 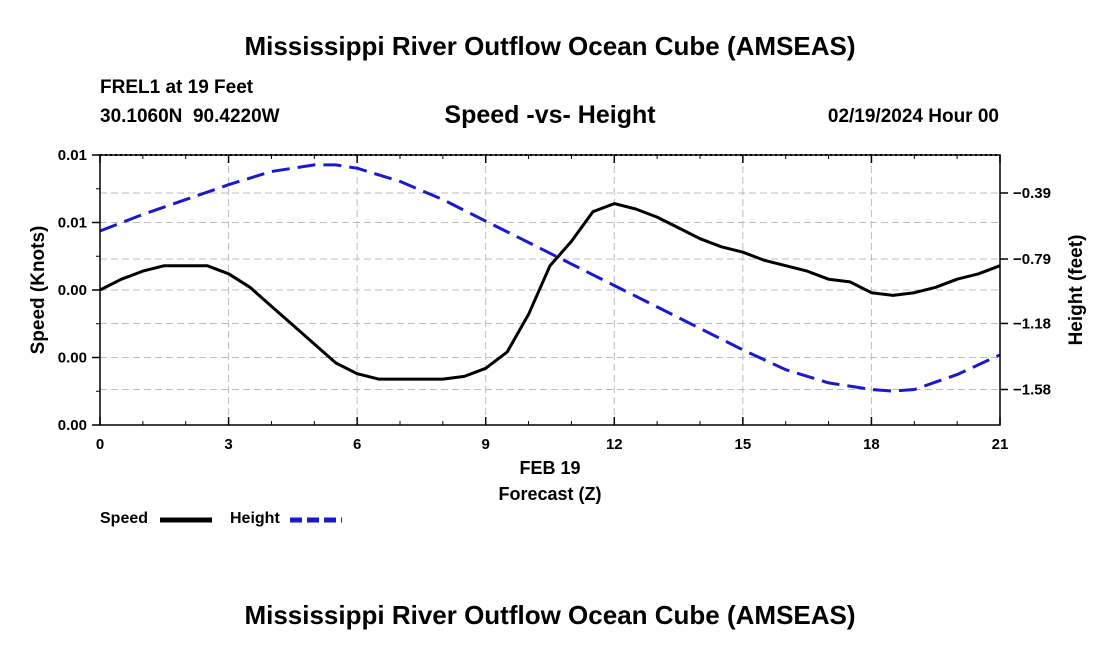 I want to click on x-tick-label: 9, so click(x=486, y=444).